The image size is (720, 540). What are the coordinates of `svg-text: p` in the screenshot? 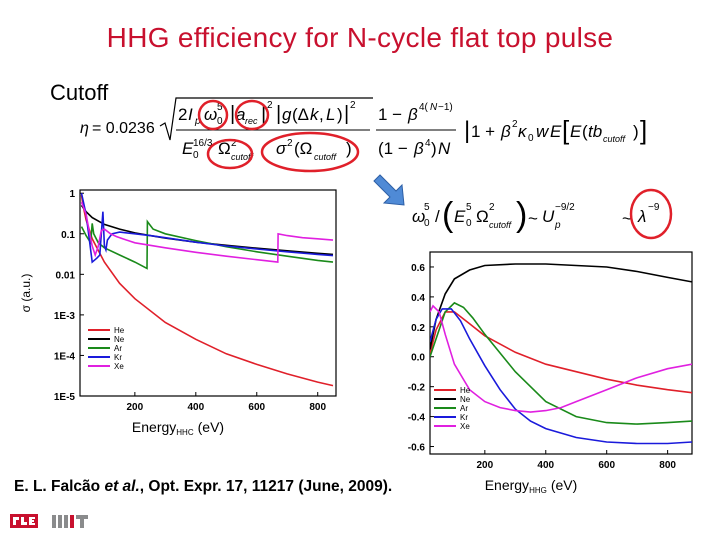 It's located at (557, 225).